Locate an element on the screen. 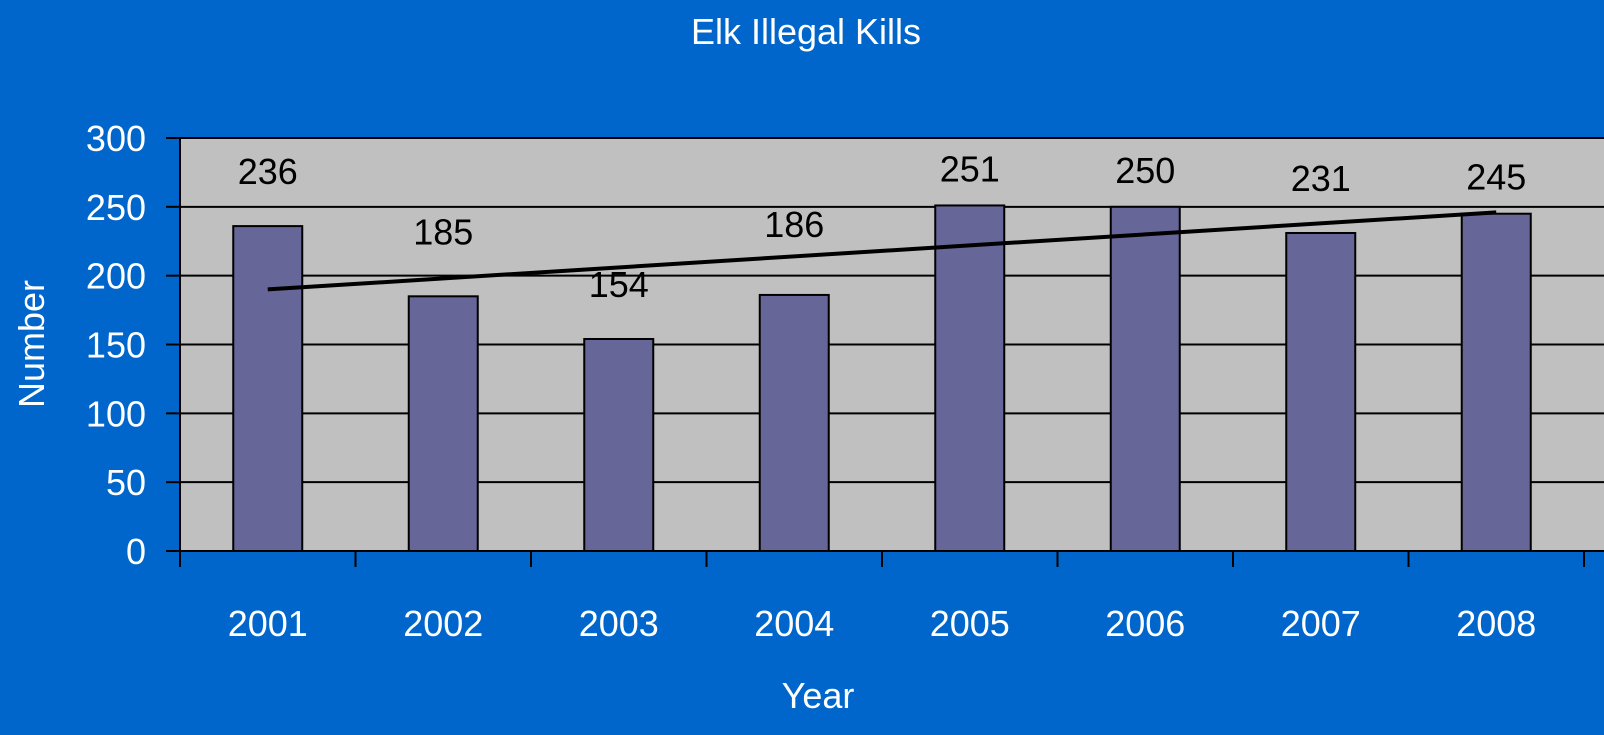  y-axis-label: Number is located at coordinates (31, 344).